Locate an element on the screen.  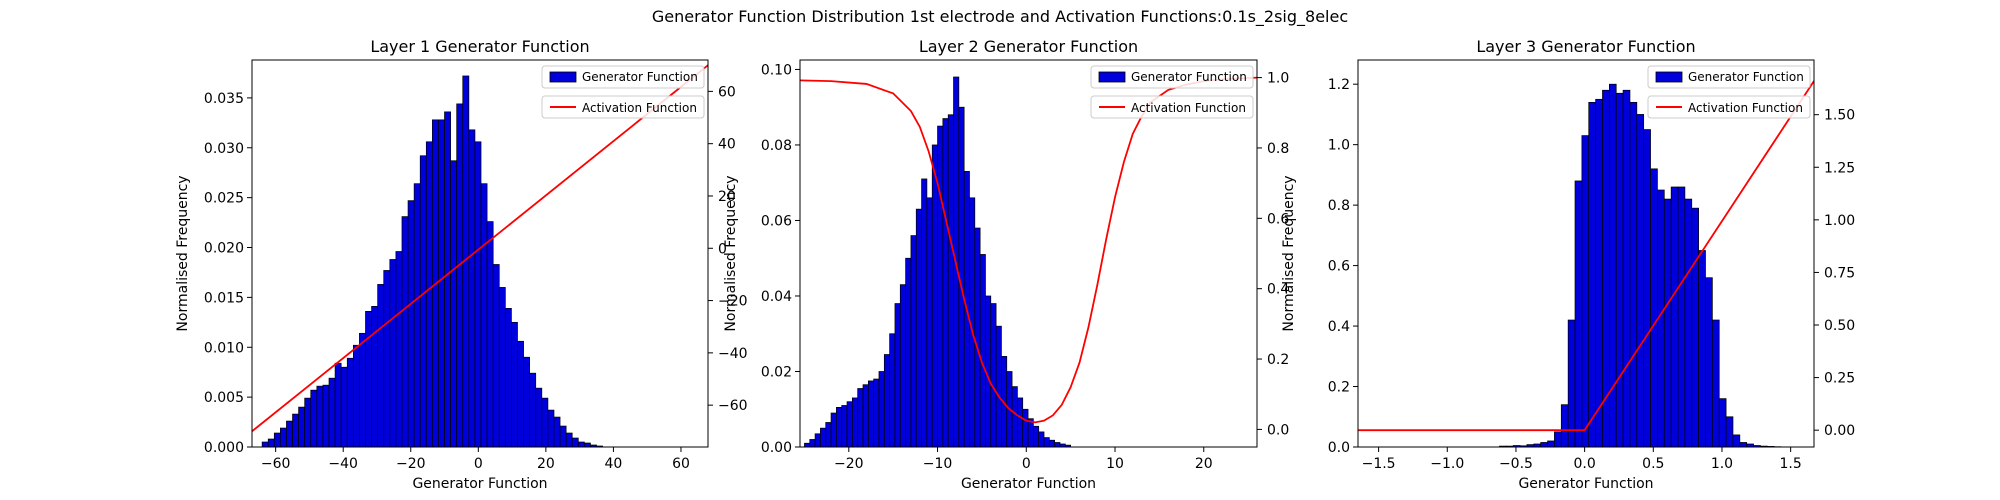
x-tick-label: −40 is located at coordinates (343, 464).